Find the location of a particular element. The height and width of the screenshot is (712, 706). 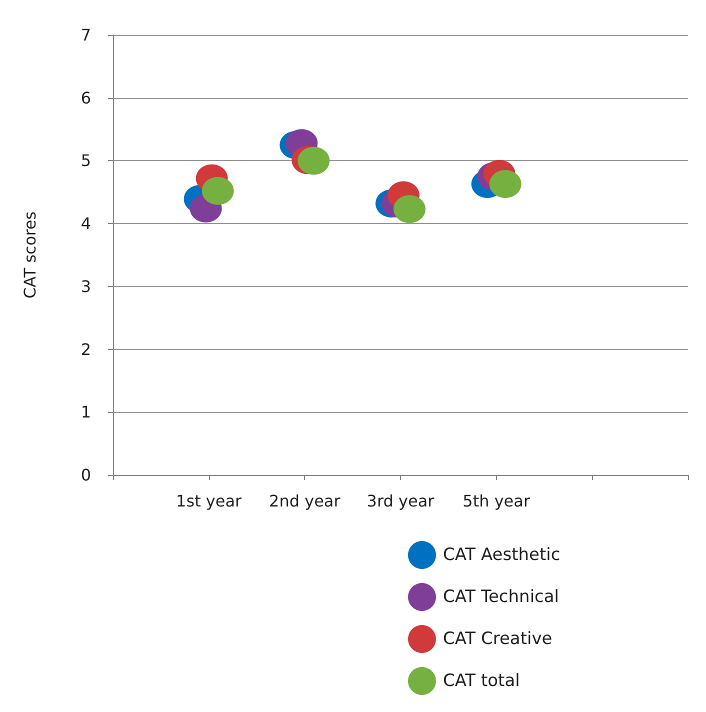

x-tick-label: 3rd year is located at coordinates (400, 501).